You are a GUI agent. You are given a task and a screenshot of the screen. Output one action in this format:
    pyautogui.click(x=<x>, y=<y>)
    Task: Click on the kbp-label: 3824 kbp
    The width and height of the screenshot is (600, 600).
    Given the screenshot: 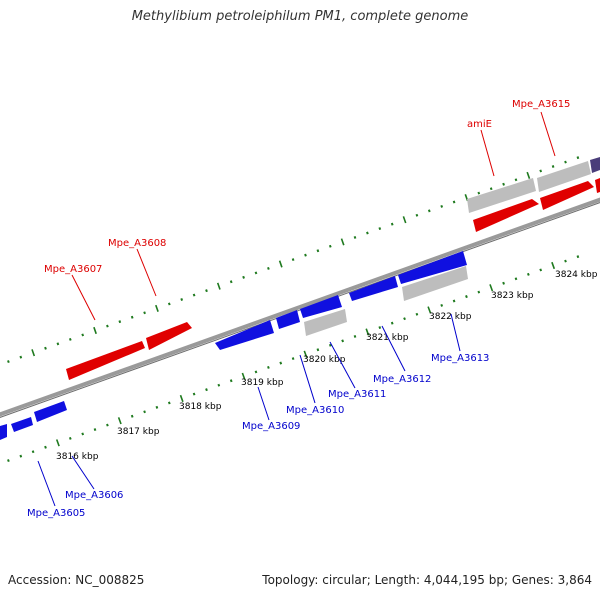 What is the action you would take?
    pyautogui.click(x=576, y=275)
    